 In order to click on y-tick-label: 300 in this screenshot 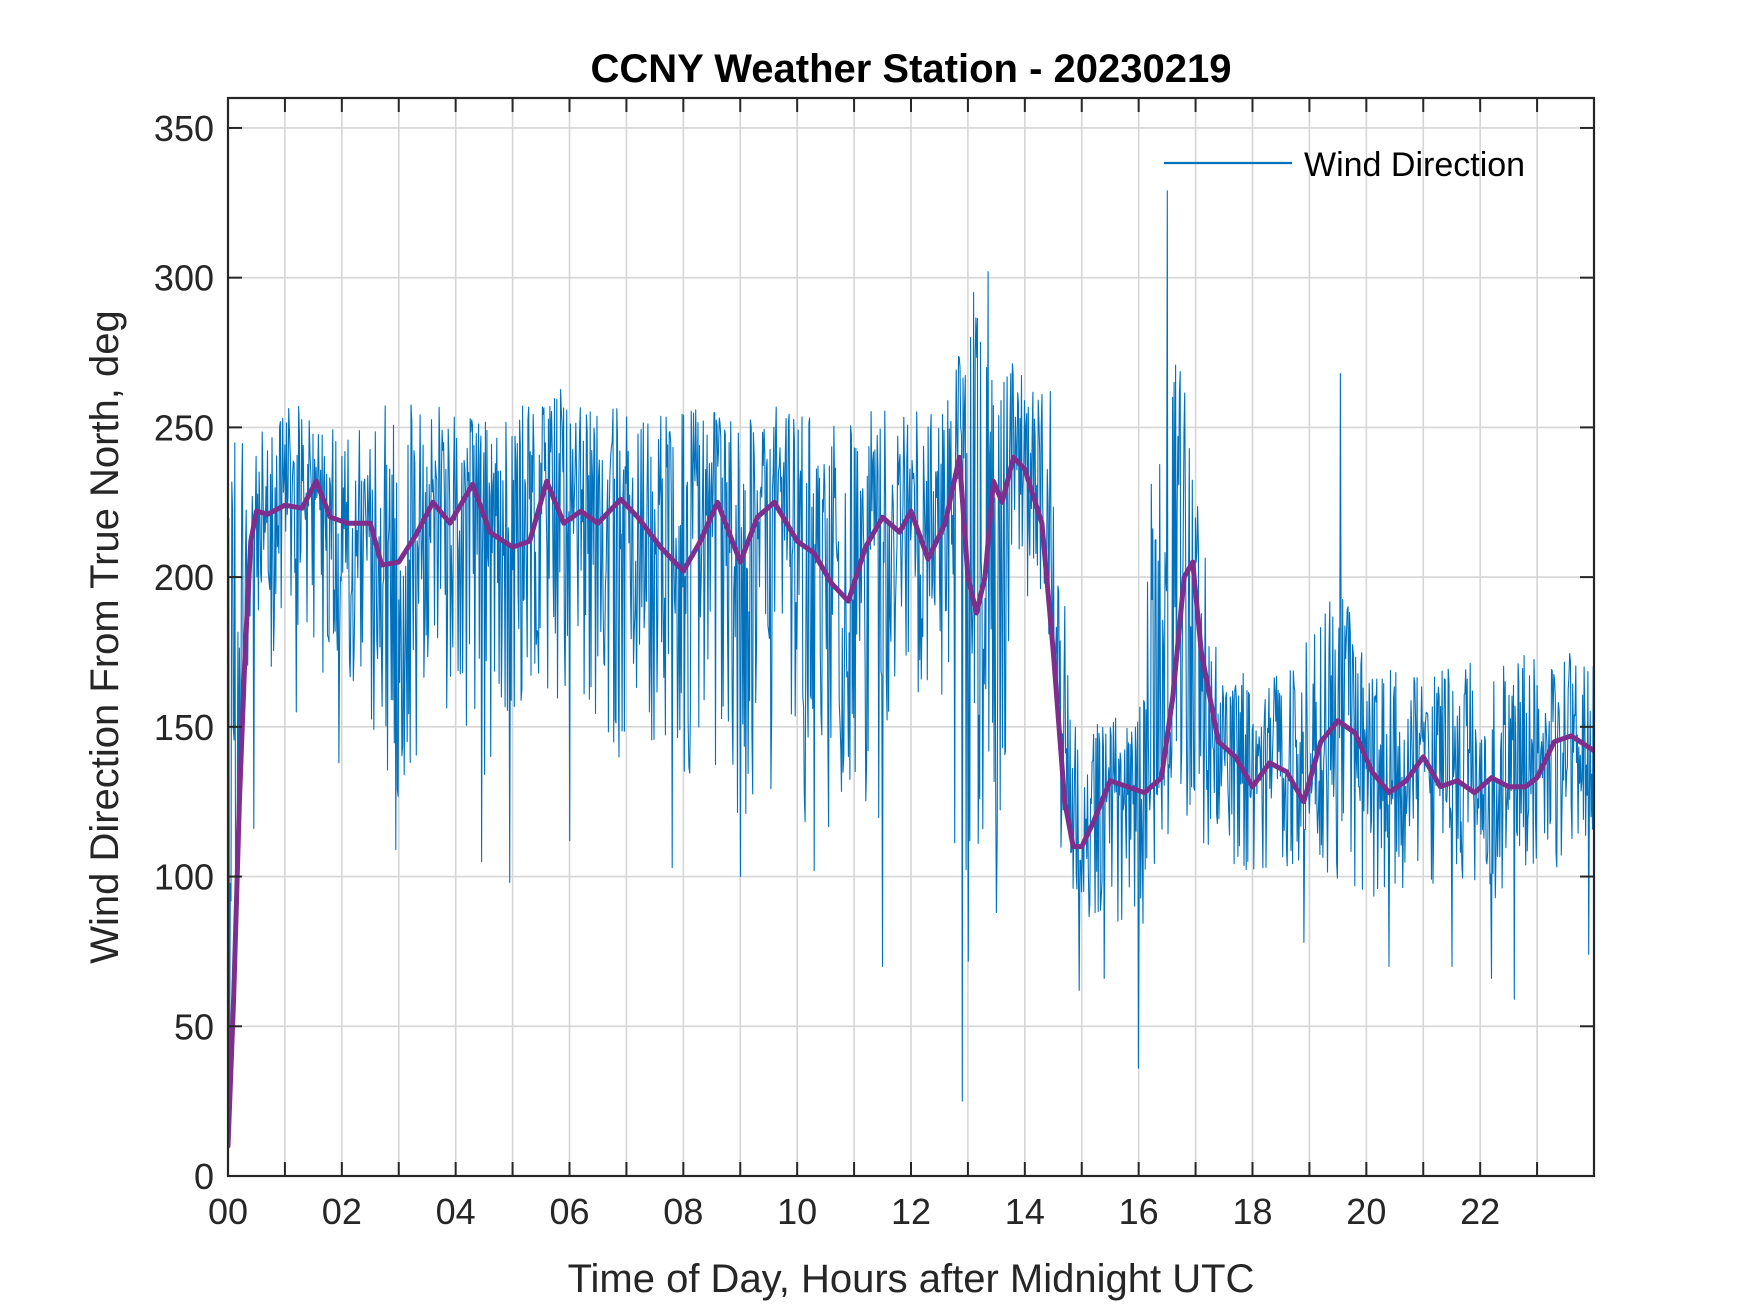, I will do `click(184, 278)`.